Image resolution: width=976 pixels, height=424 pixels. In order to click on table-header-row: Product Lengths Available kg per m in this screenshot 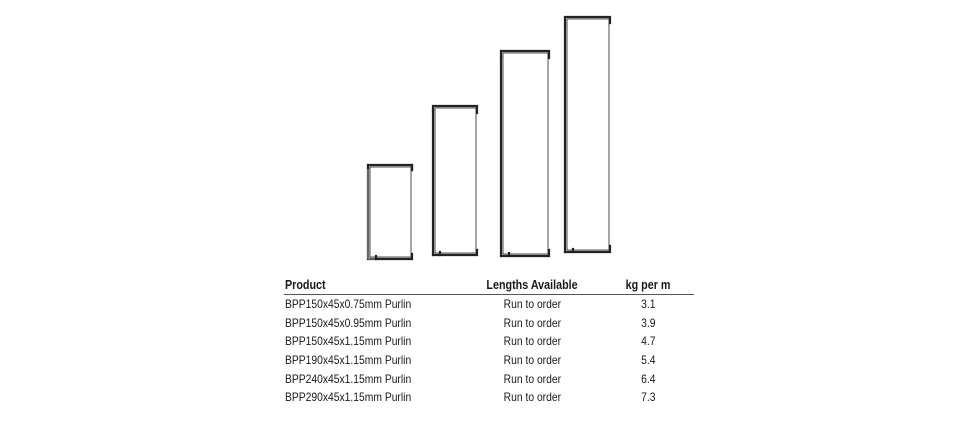, I will do `click(489, 285)`.